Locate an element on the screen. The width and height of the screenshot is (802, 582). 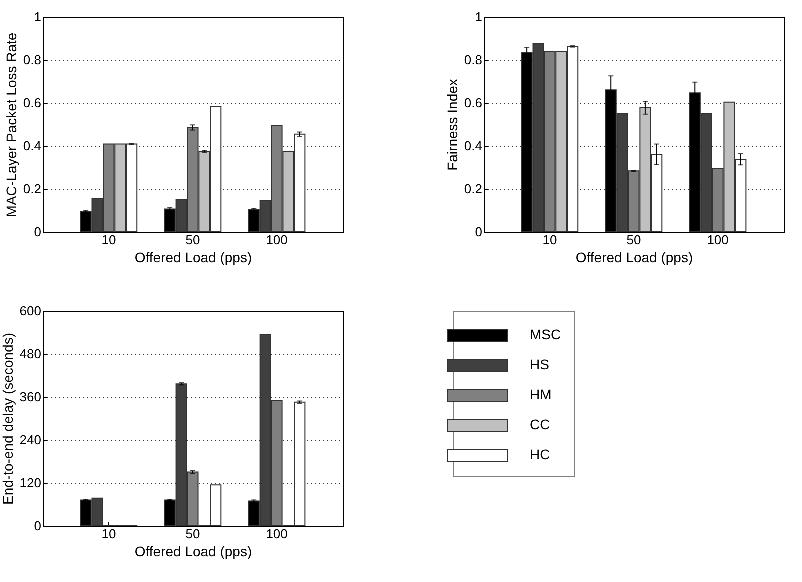
y-tick-label: 120 is located at coordinates (31, 483).